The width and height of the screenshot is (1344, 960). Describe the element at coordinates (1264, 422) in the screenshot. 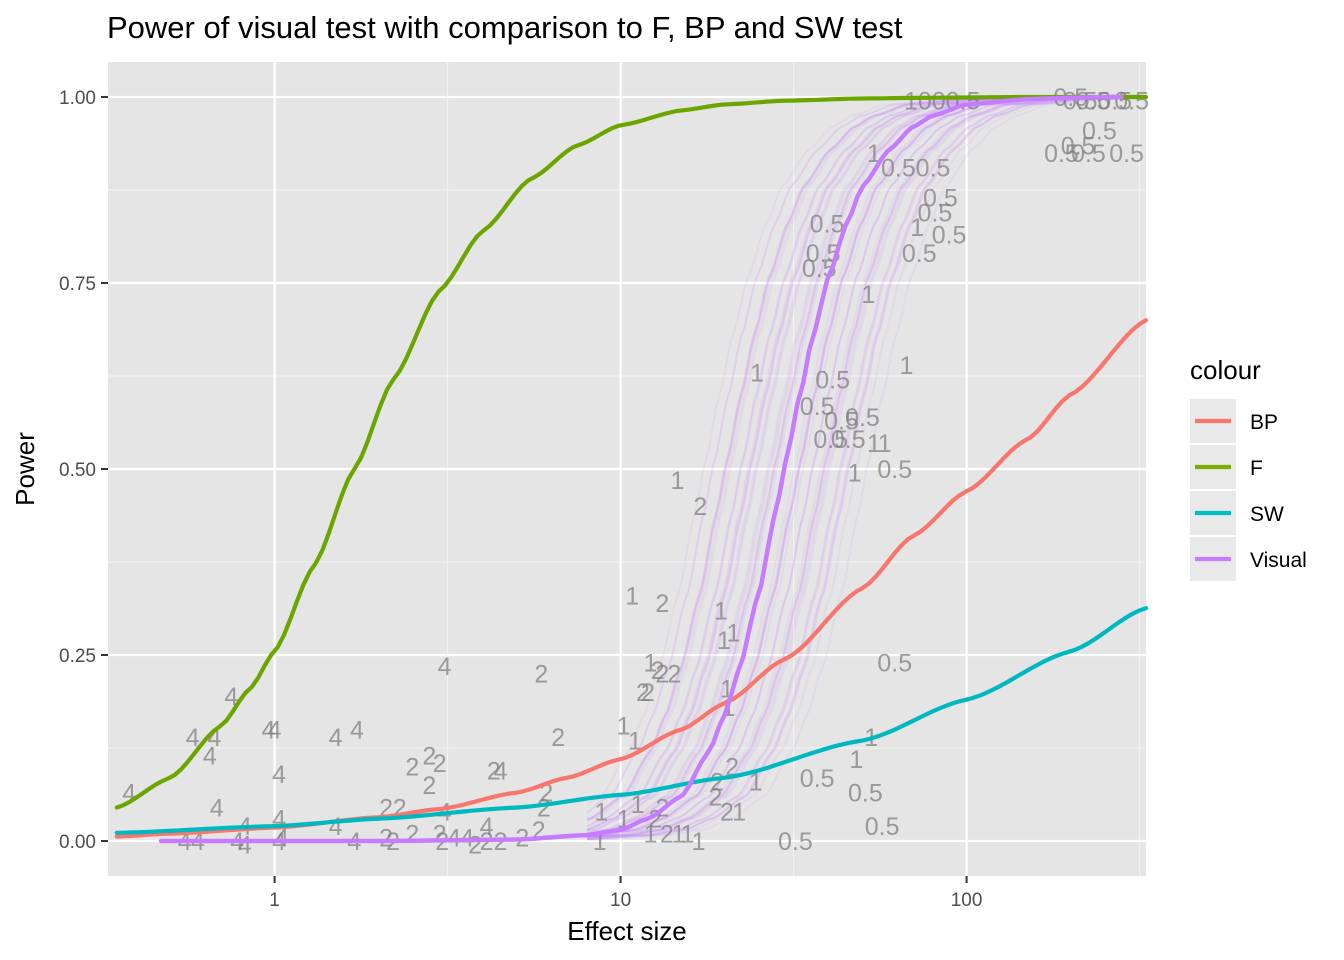

I see `legend-label: BP` at that location.